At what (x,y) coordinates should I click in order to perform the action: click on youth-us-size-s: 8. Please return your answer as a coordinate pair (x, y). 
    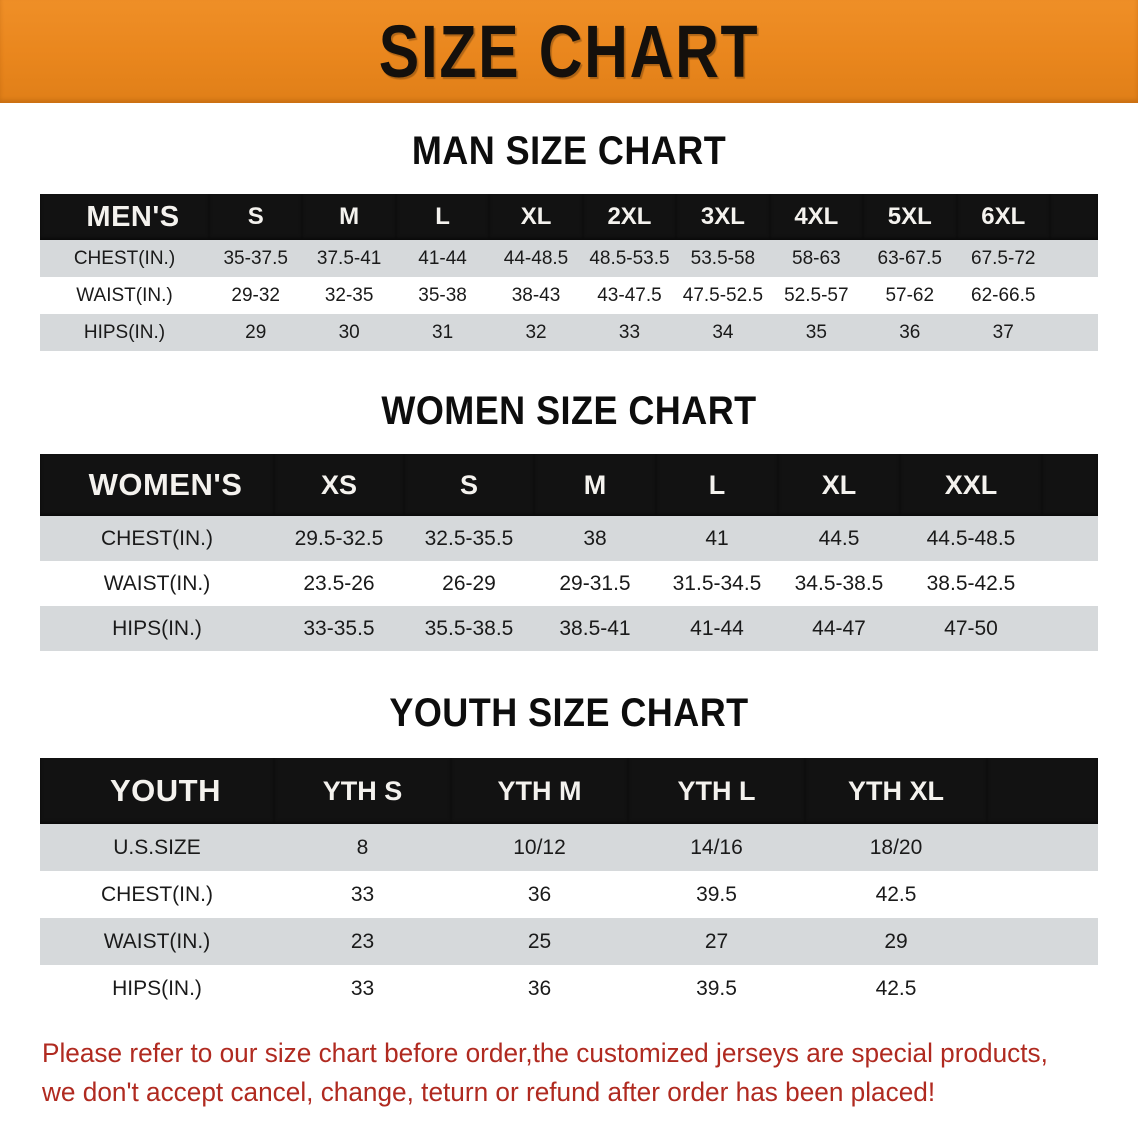
    Looking at the image, I should click on (362, 847).